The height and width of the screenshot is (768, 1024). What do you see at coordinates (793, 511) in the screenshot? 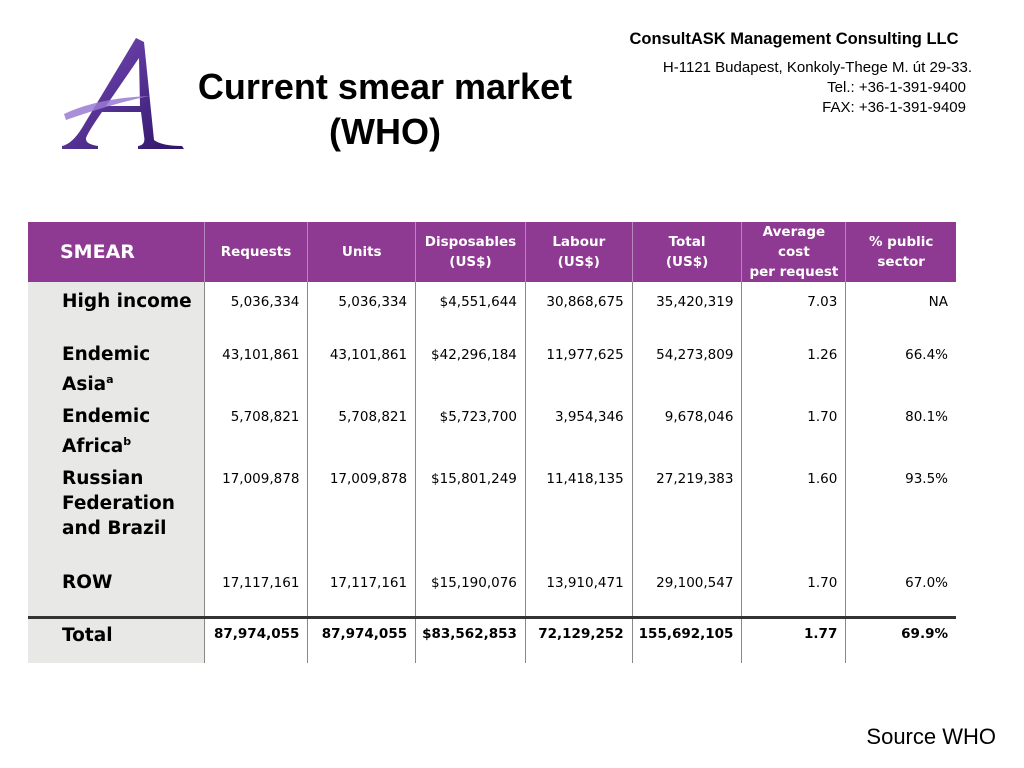
I see `cell-average-cost: 1.60` at bounding box center [793, 511].